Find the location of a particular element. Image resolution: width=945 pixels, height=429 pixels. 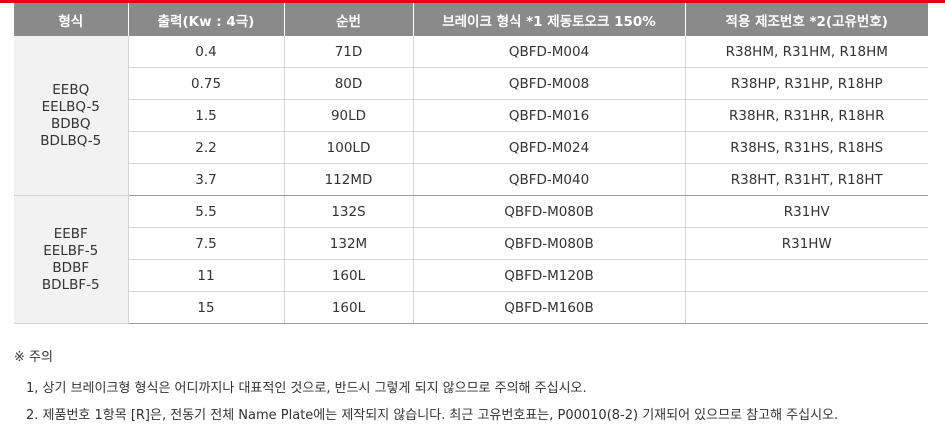

cell-brake: QBFD-M004 is located at coordinates (548, 52).